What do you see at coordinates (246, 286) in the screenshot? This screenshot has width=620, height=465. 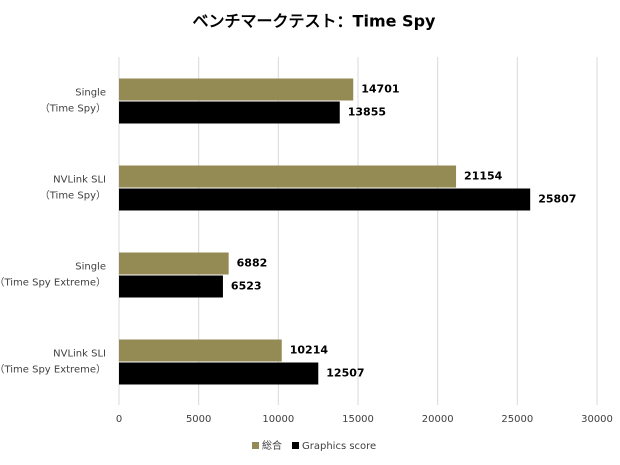 I see `value-label: 6523` at bounding box center [246, 286].